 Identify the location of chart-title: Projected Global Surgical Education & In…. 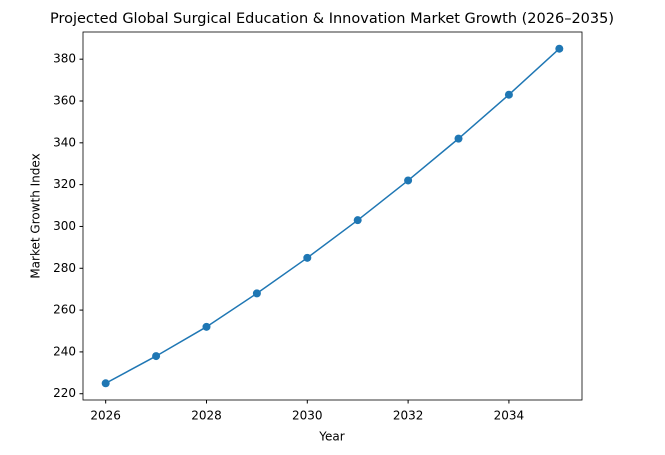
(332, 19).